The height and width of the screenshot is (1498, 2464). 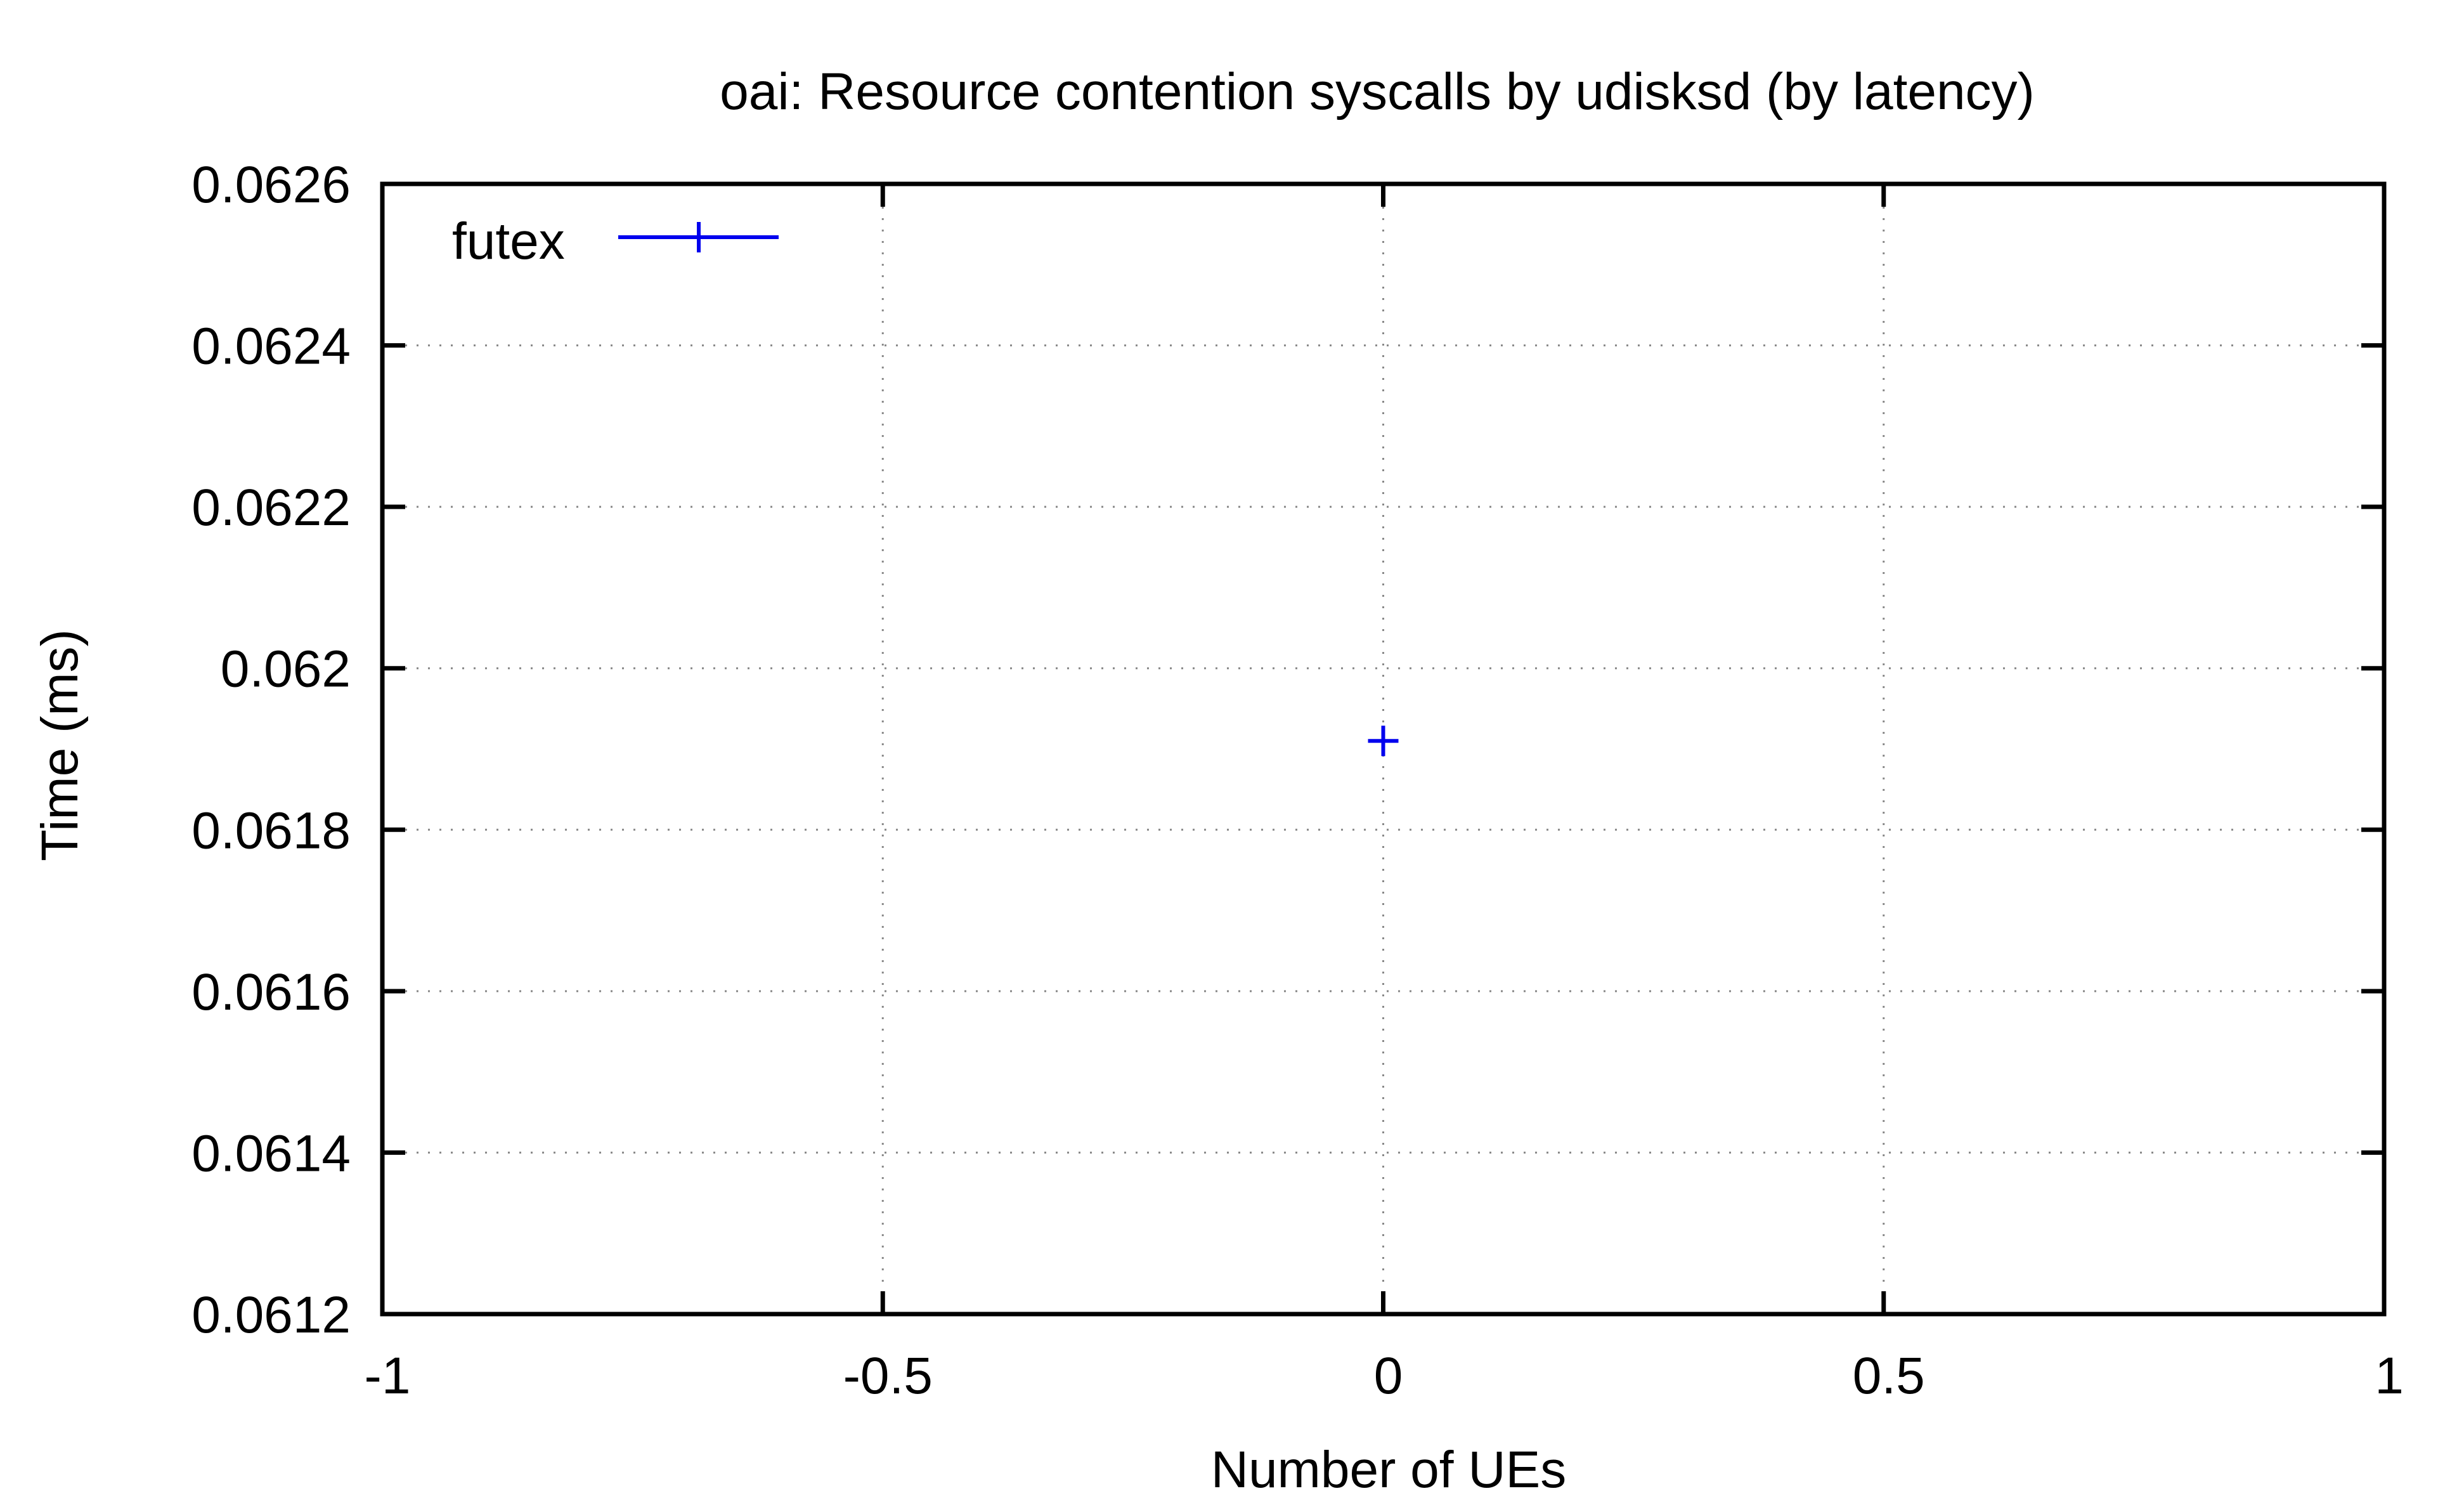 What do you see at coordinates (271, 1153) in the screenshot?
I see `y-tick-label: 0.0614` at bounding box center [271, 1153].